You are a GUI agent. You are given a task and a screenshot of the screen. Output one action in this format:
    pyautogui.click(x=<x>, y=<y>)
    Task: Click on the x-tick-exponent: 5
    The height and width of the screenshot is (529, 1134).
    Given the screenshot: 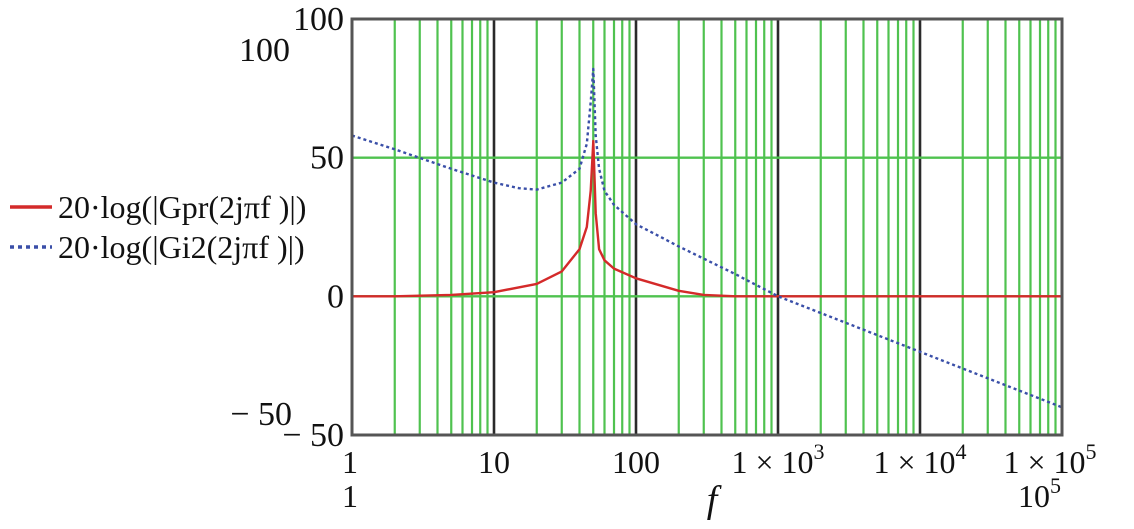 What is the action you would take?
    pyautogui.click(x=1091, y=451)
    